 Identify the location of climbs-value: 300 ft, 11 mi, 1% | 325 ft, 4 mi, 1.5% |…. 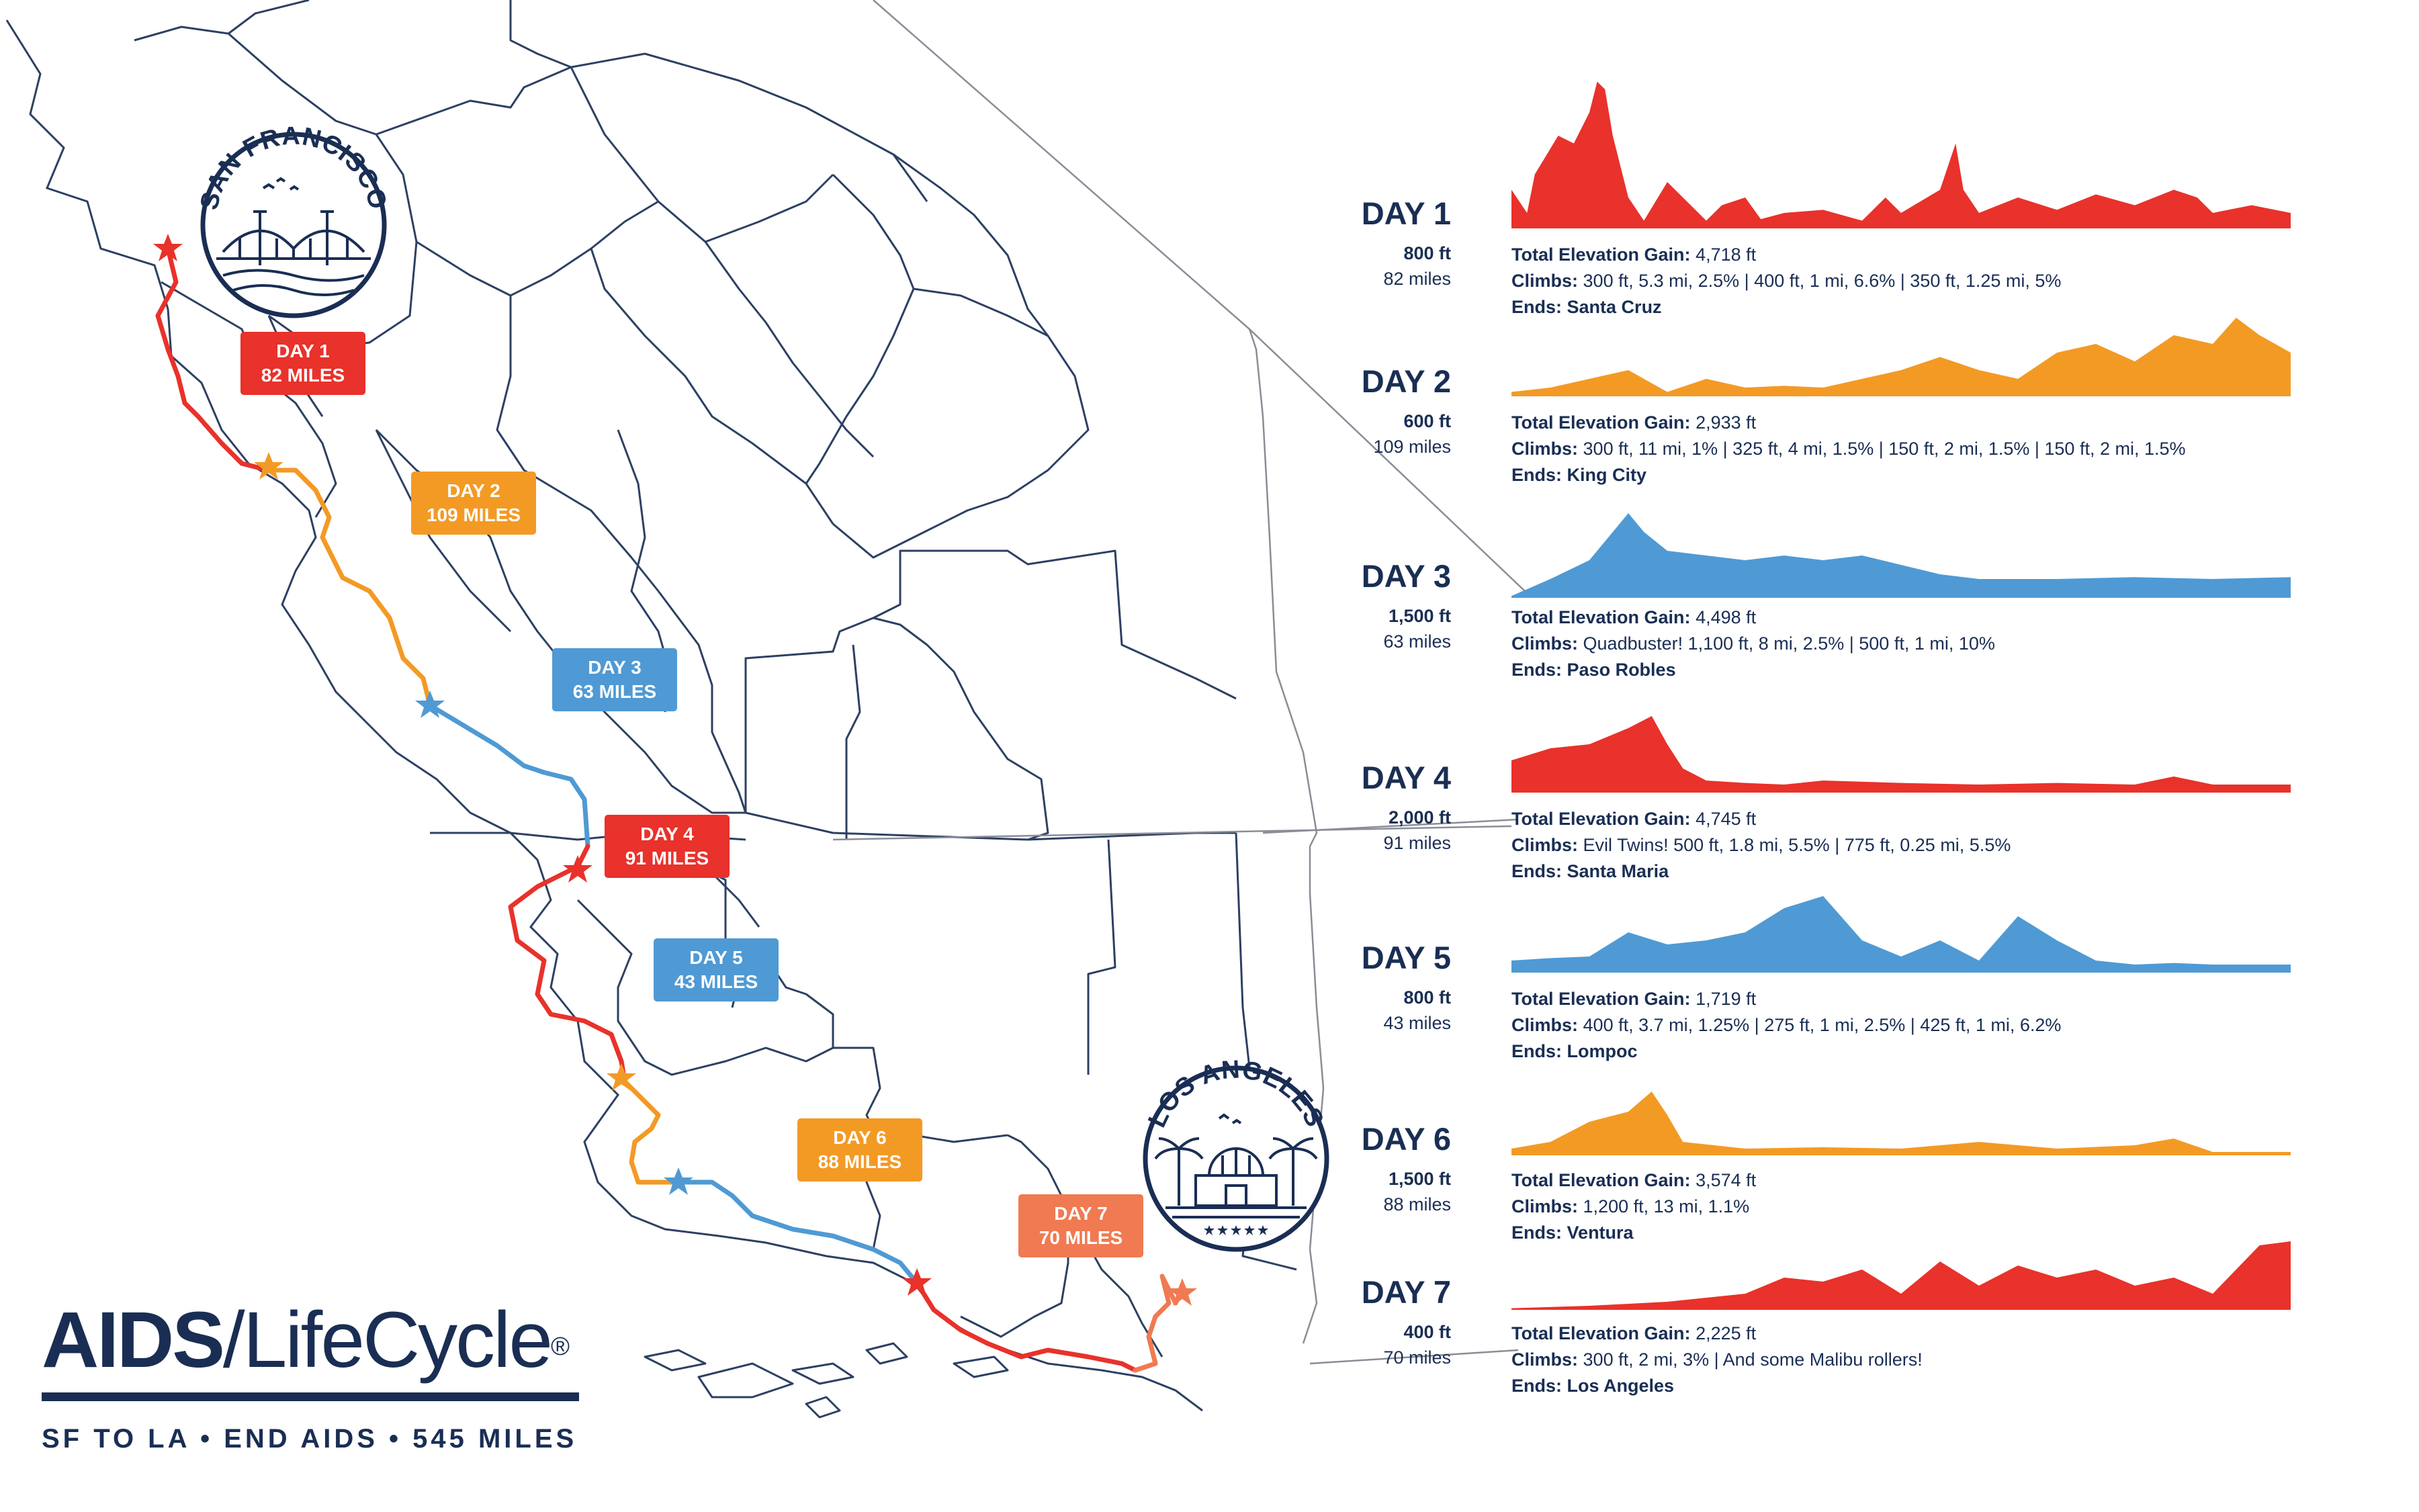
(1884, 449).